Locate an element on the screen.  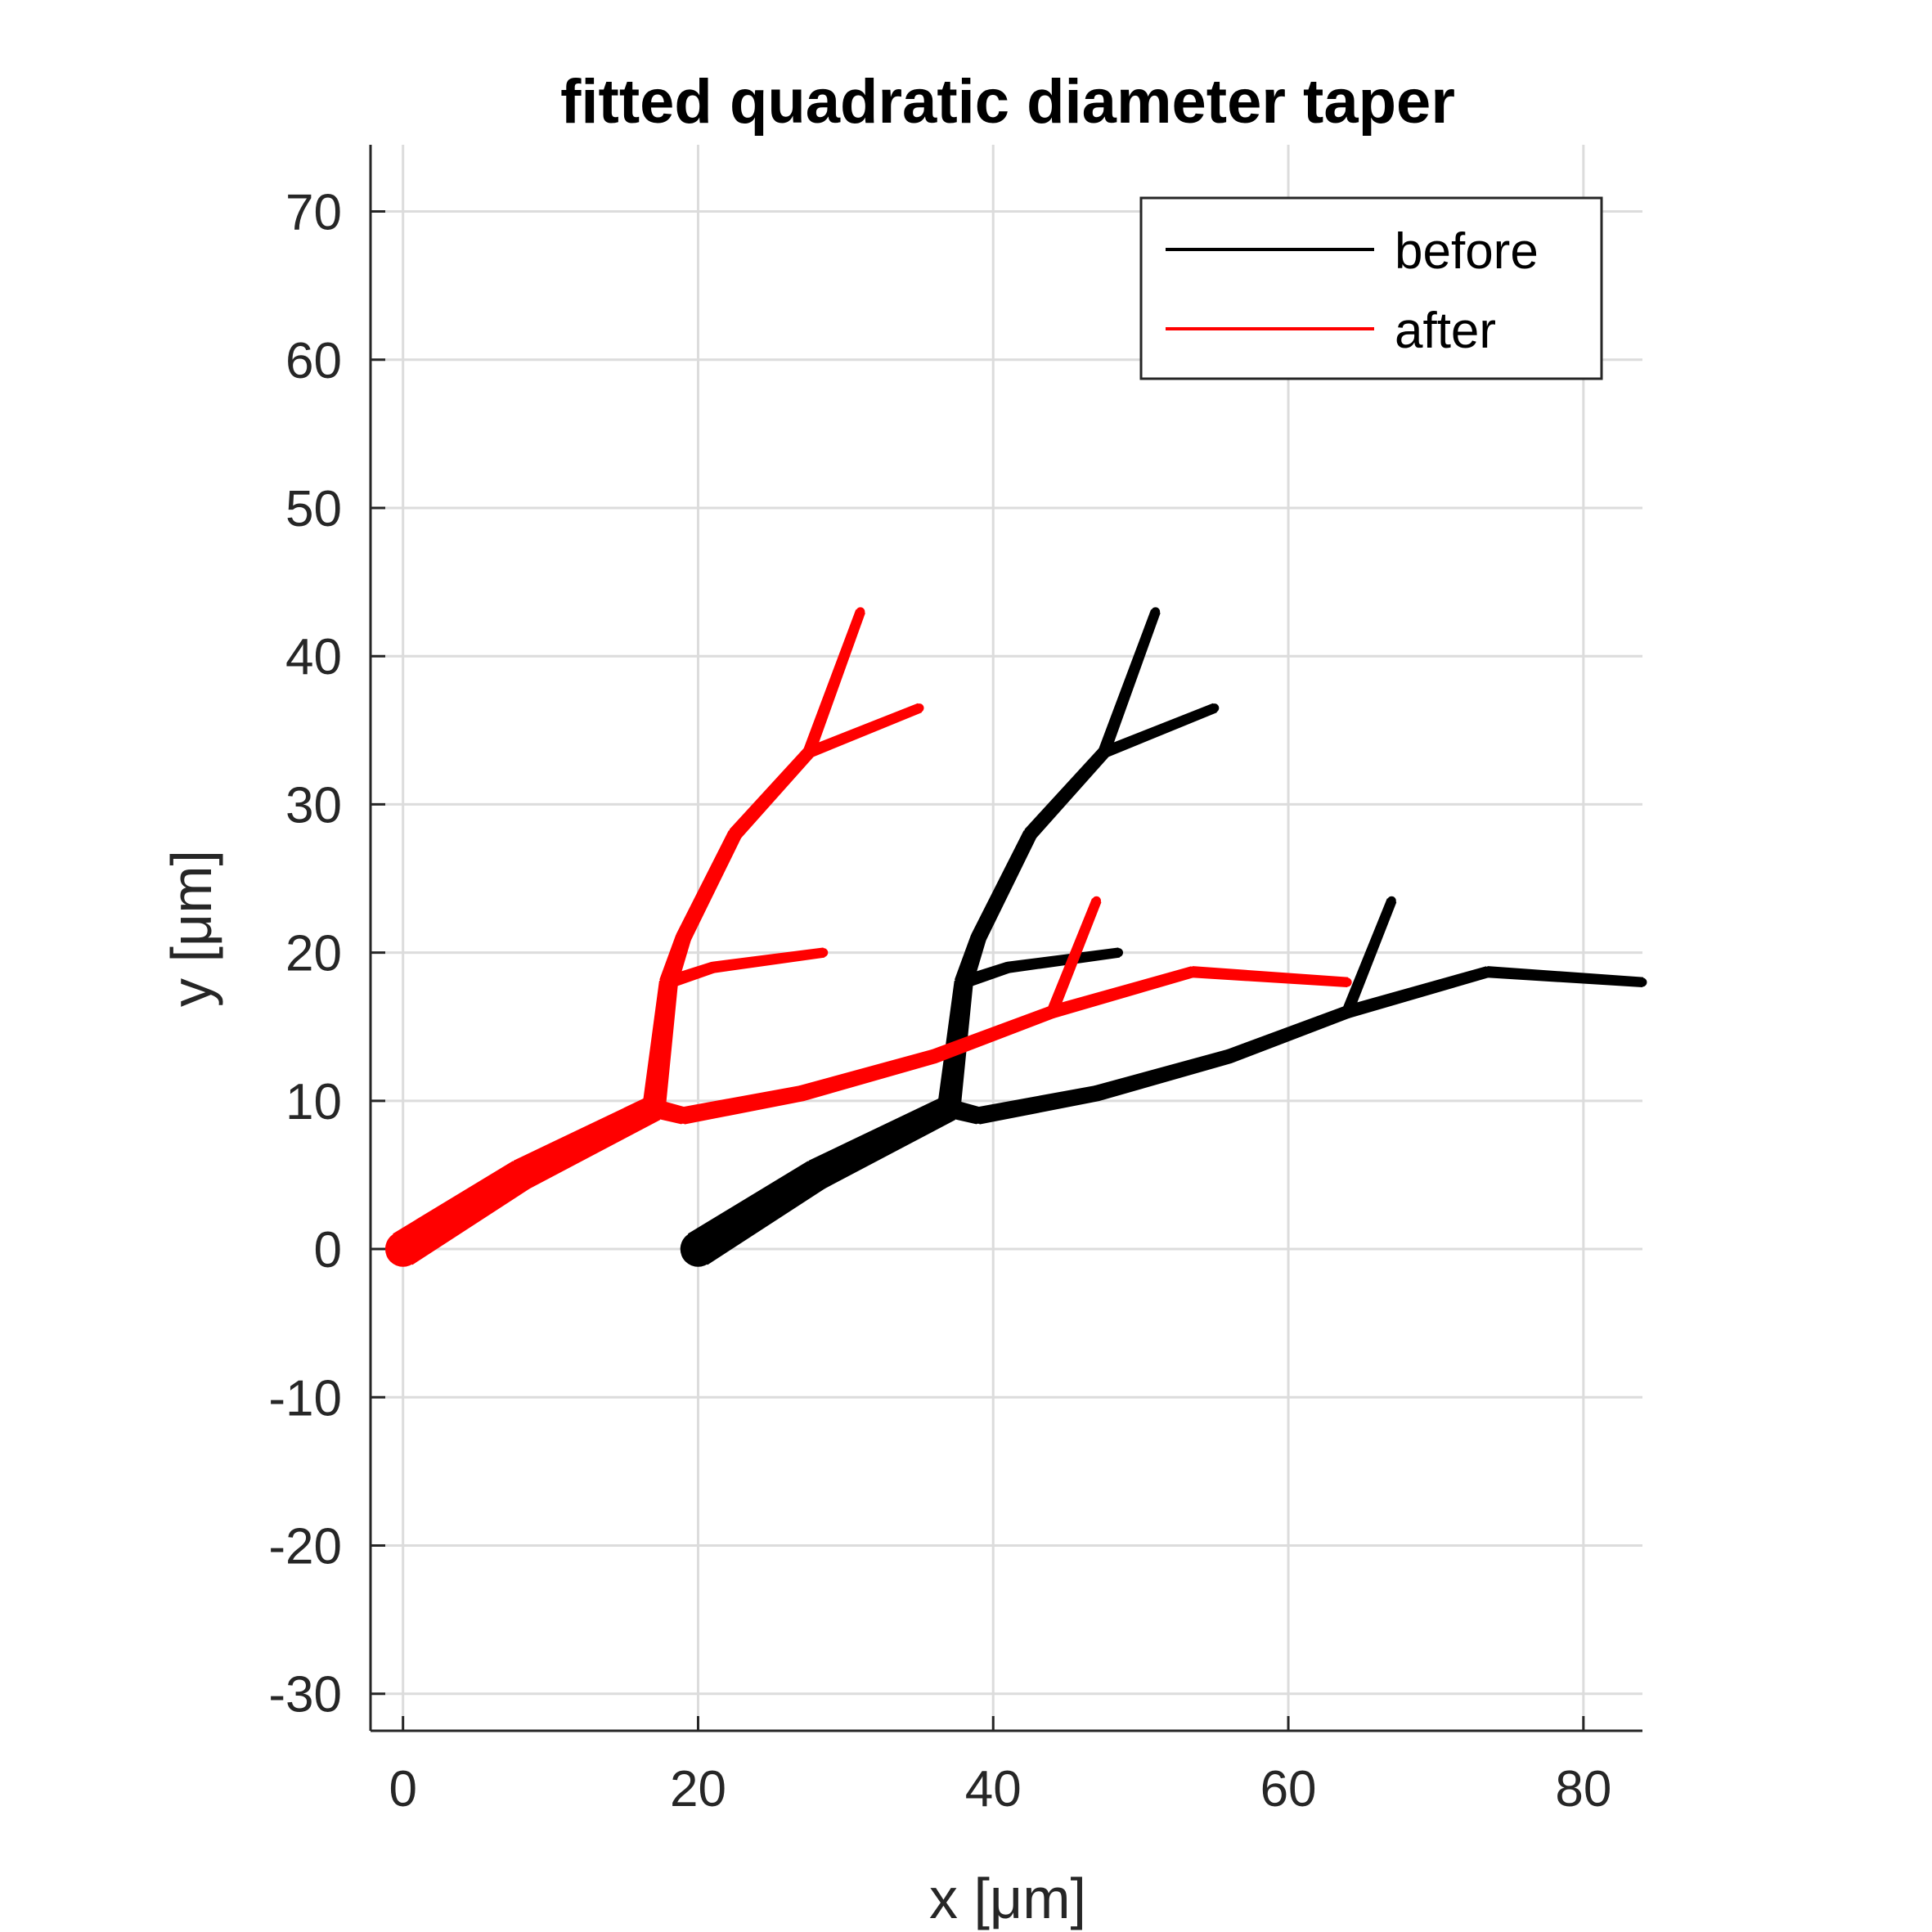
x-tick-label: 40 is located at coordinates (994, 1789).